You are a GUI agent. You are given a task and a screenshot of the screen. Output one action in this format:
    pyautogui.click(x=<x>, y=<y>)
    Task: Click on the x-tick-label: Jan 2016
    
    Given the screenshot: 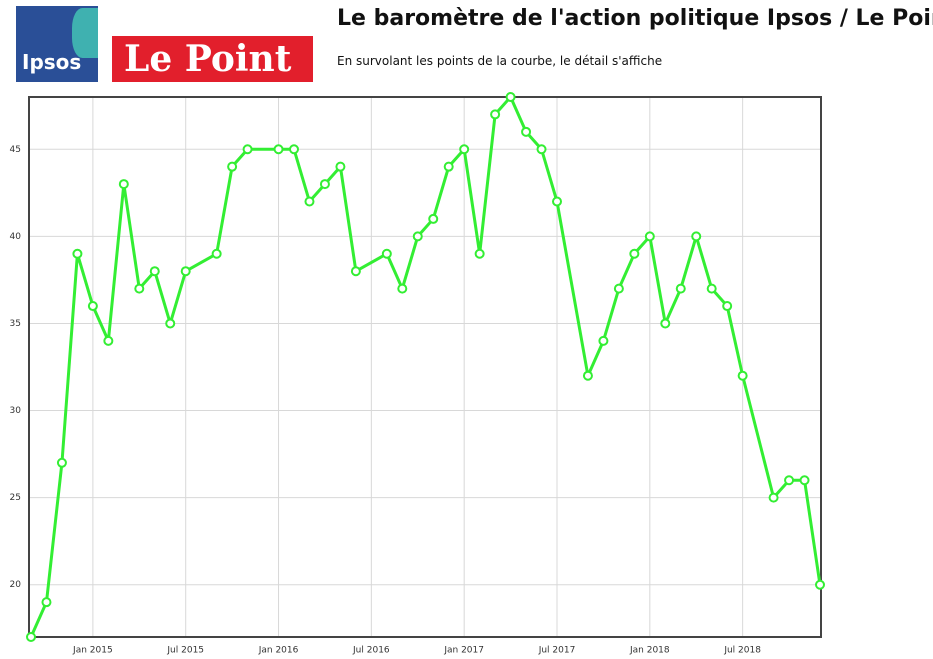 What is the action you would take?
    pyautogui.click(x=278, y=651)
    